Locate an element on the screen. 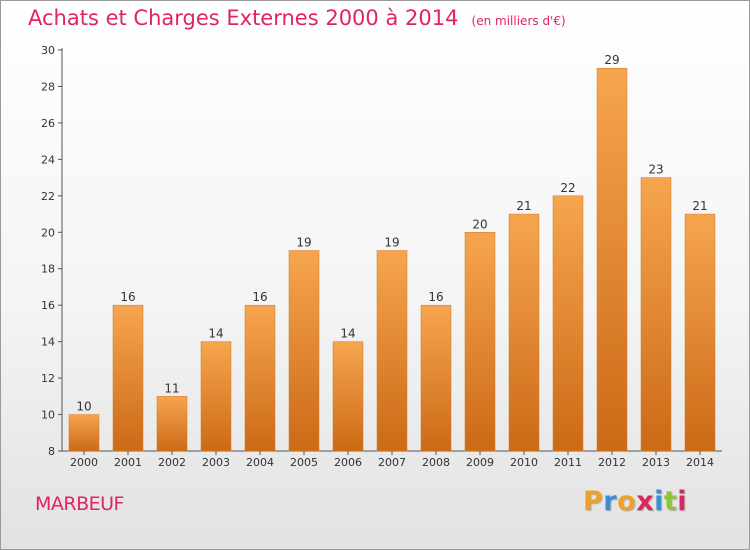 The width and height of the screenshot is (750, 550). x-tick-label: 2012 is located at coordinates (612, 462).